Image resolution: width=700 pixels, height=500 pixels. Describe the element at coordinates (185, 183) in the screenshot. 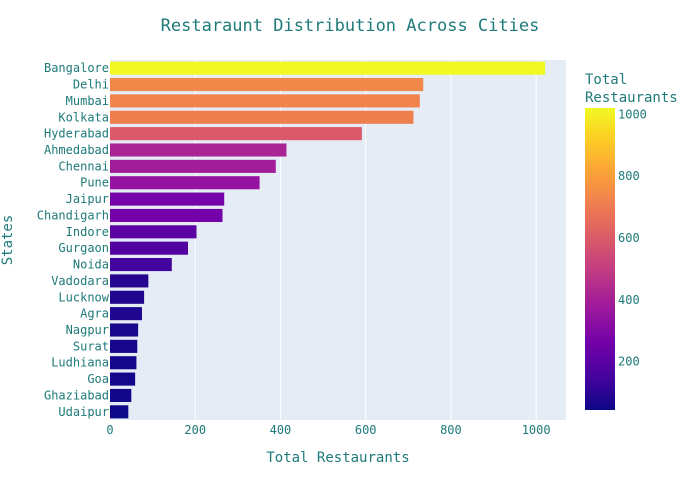

I see `bar-pune` at that location.